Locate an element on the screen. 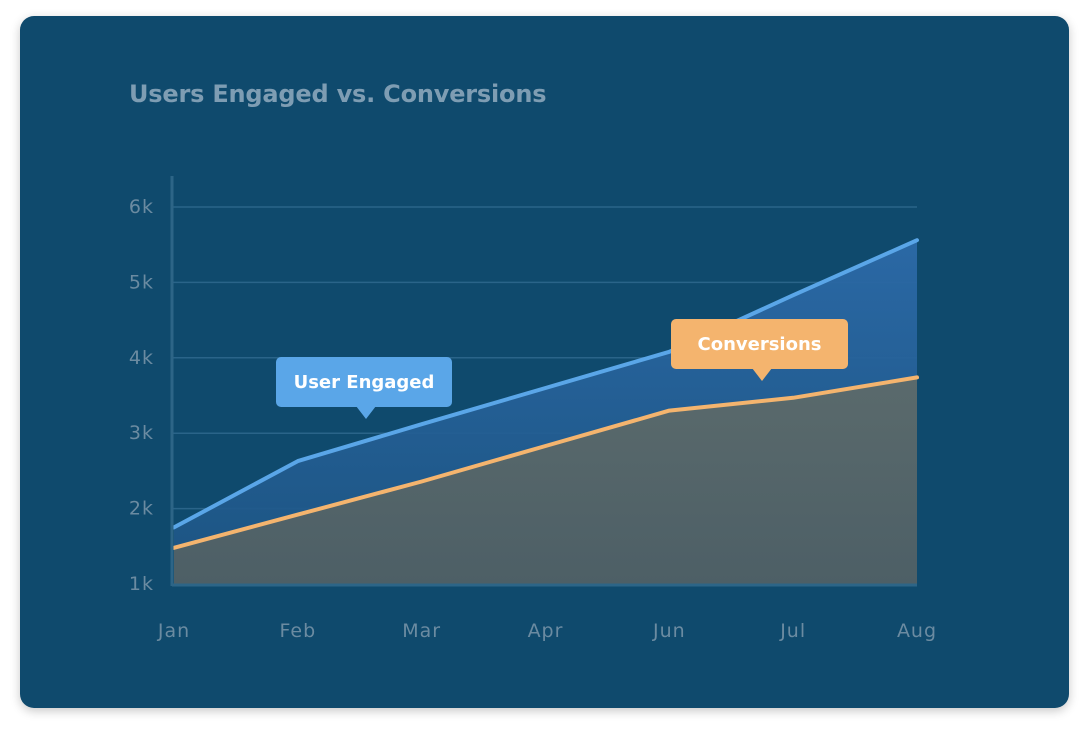 The image size is (1090, 732). y-tick-label: 2k is located at coordinates (141, 509).